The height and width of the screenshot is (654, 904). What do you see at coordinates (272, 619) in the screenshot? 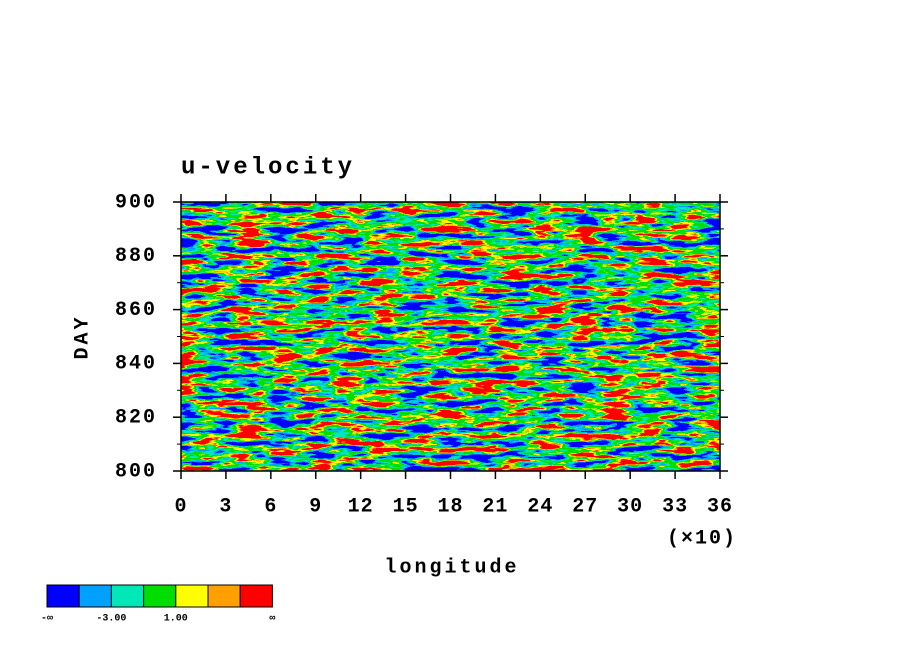
I see `colorbar-label: ∞` at bounding box center [272, 619].